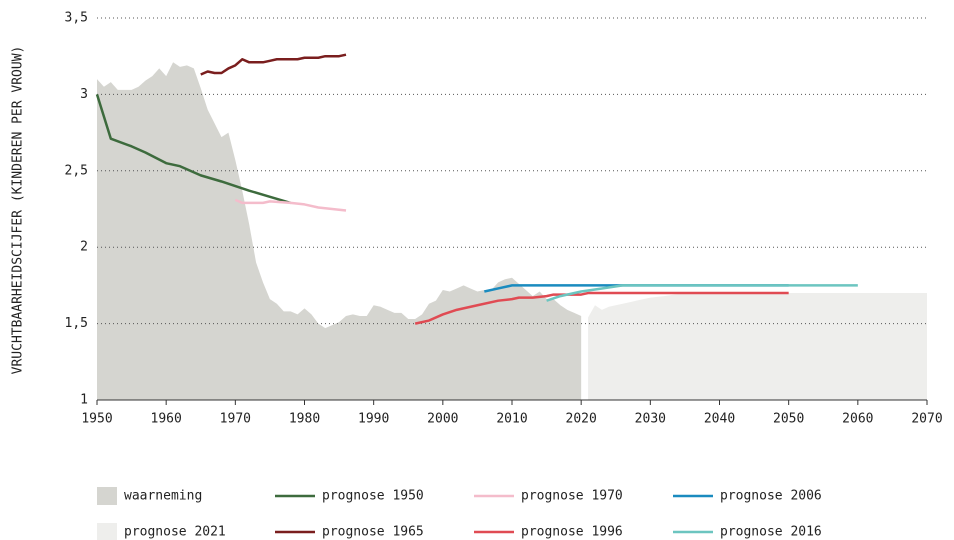  I want to click on y-tick-label: 3, so click(84, 94).